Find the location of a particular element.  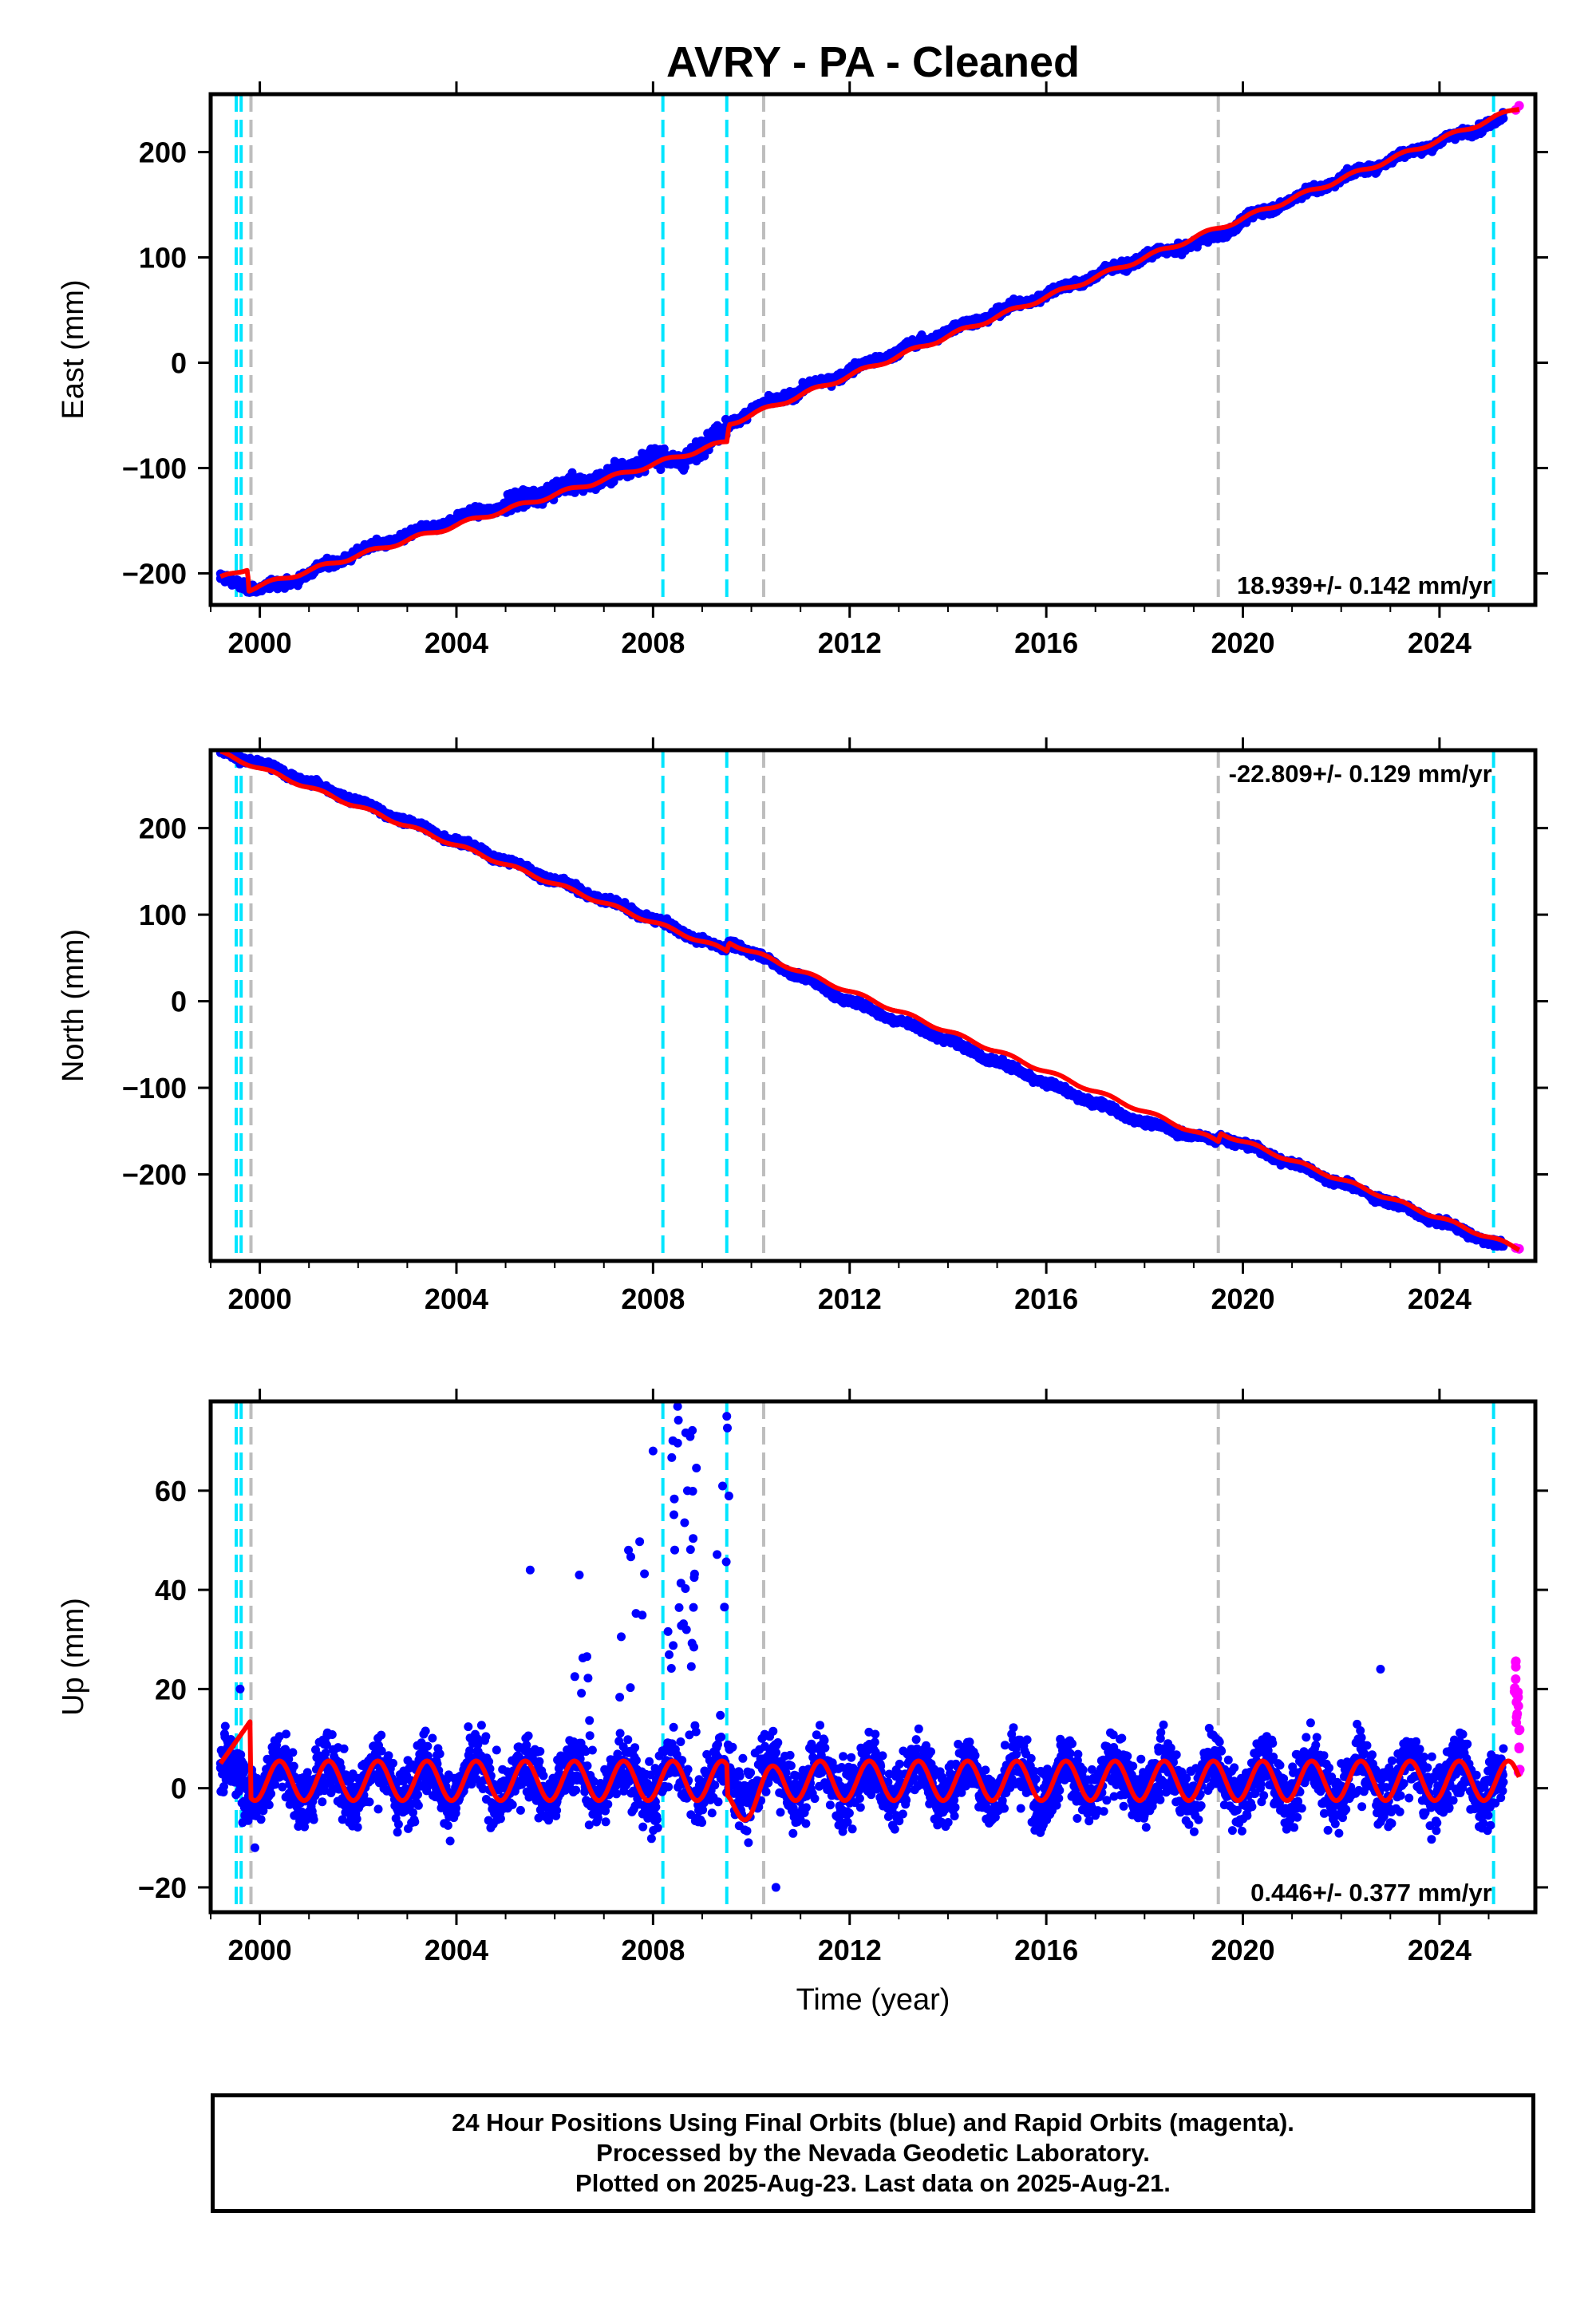

x-tick-label: 2012 is located at coordinates (850, 642).